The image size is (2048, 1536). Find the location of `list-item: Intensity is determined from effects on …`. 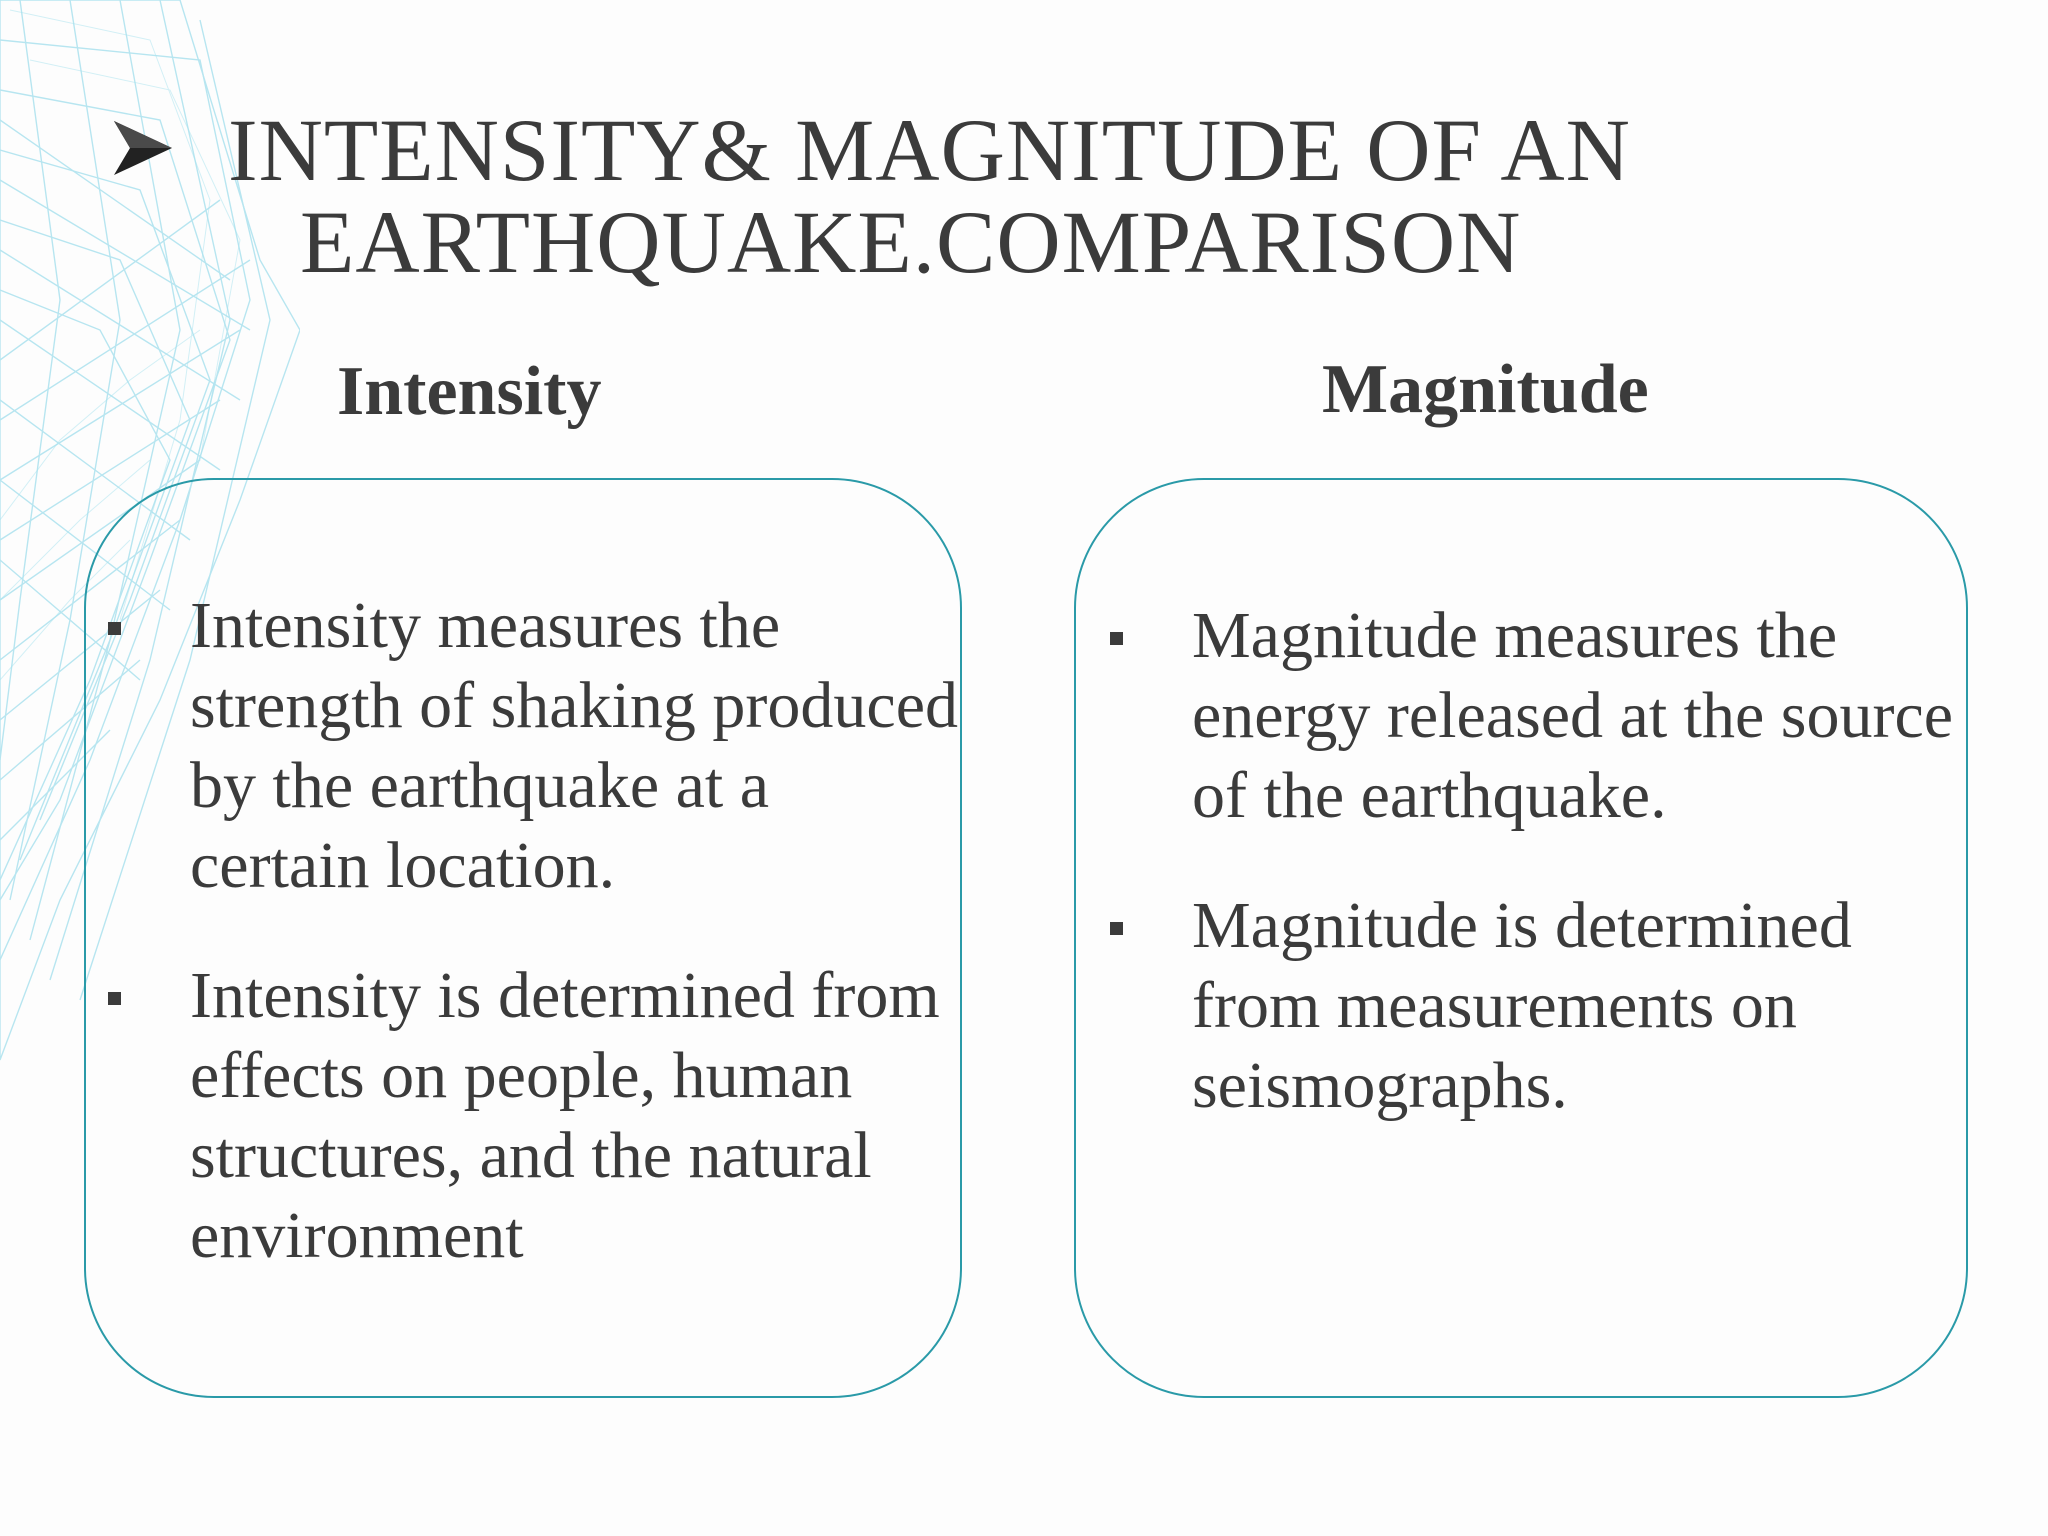

list-item: Intensity is determined from effects on … is located at coordinates (533, 1116).